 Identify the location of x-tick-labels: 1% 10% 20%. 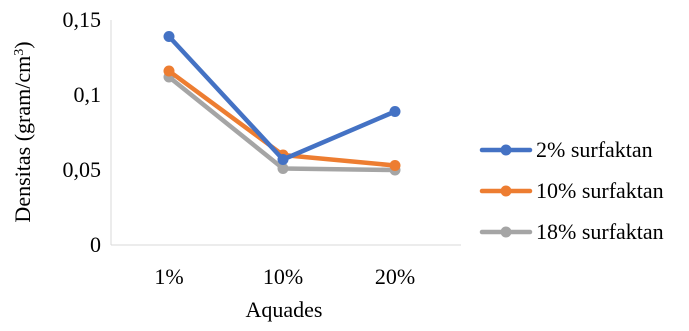
(284, 276).